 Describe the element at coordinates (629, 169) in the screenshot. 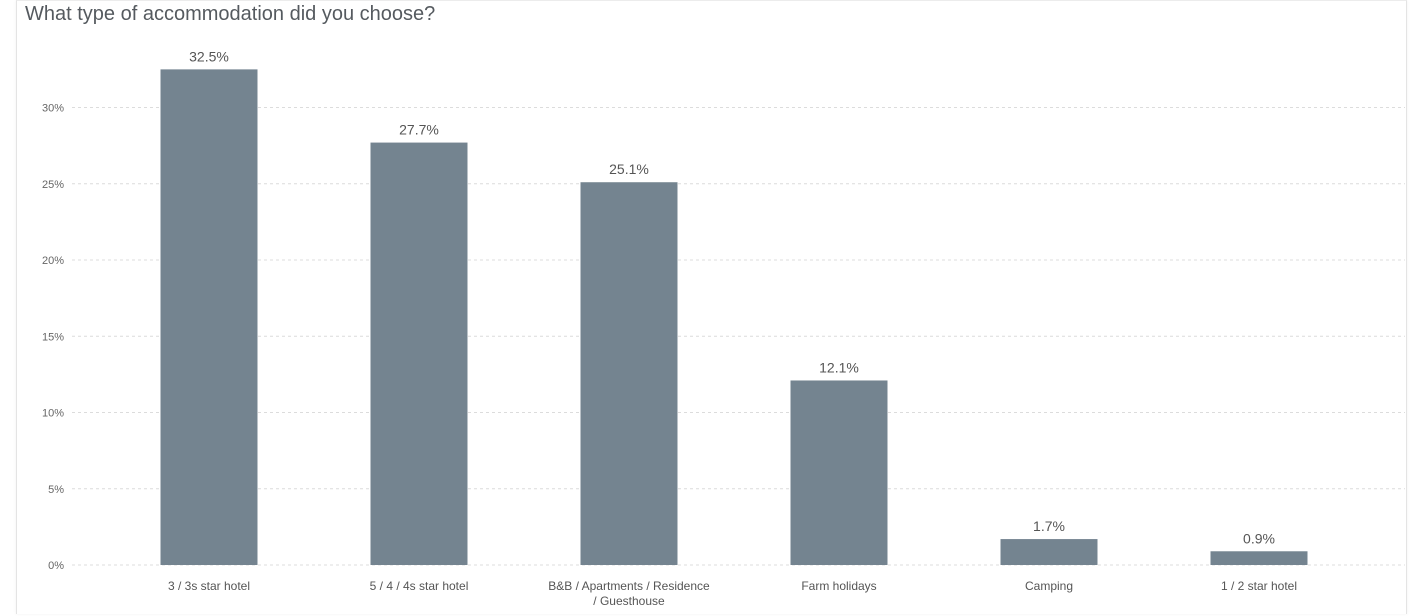

I see `data-label: 25.1%` at that location.